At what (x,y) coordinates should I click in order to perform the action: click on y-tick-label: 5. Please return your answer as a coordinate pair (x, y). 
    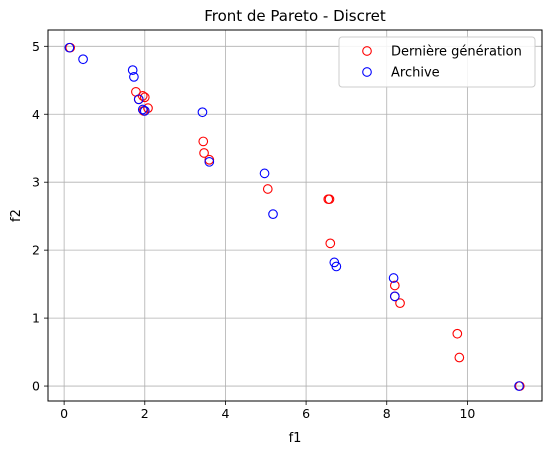
    Looking at the image, I should click on (36, 46).